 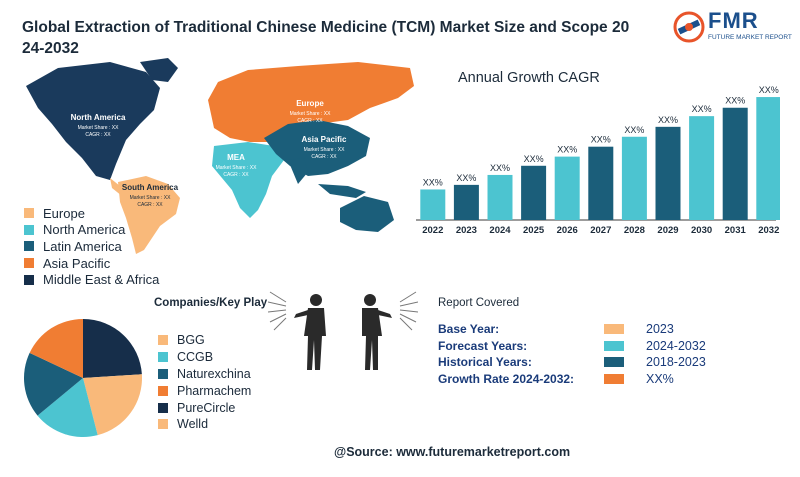 I want to click on report-label: Growth Rate 2024-2032:, so click(x=506, y=378).